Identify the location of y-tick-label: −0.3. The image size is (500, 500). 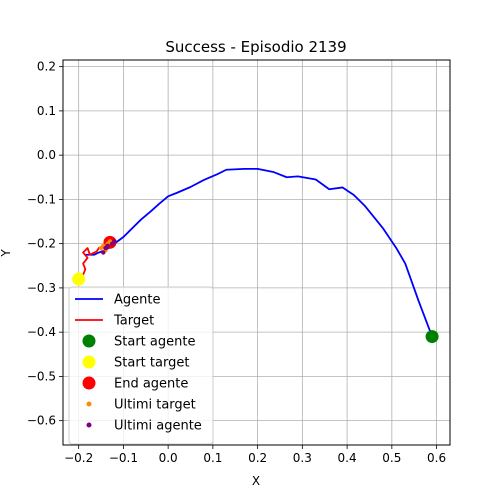
(41, 288).